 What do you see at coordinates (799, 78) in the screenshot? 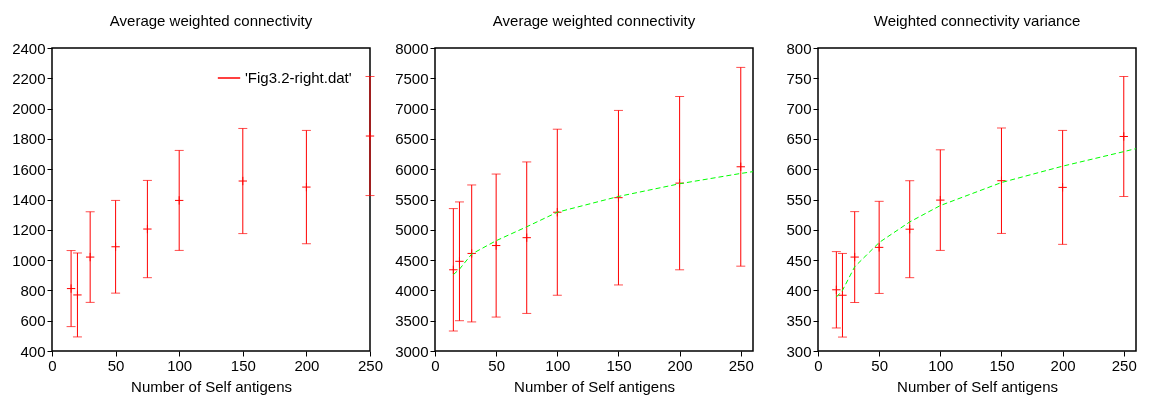
I see `y-tick-label: 750` at bounding box center [799, 78].